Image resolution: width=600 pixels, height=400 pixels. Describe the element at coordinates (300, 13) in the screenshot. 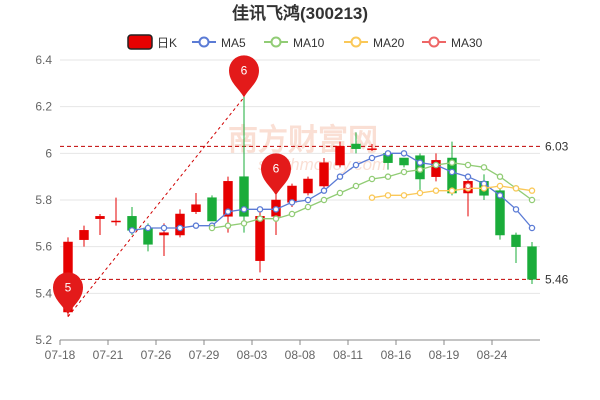

I see `chart-title: 佳讯飞鸿(300213)` at that location.